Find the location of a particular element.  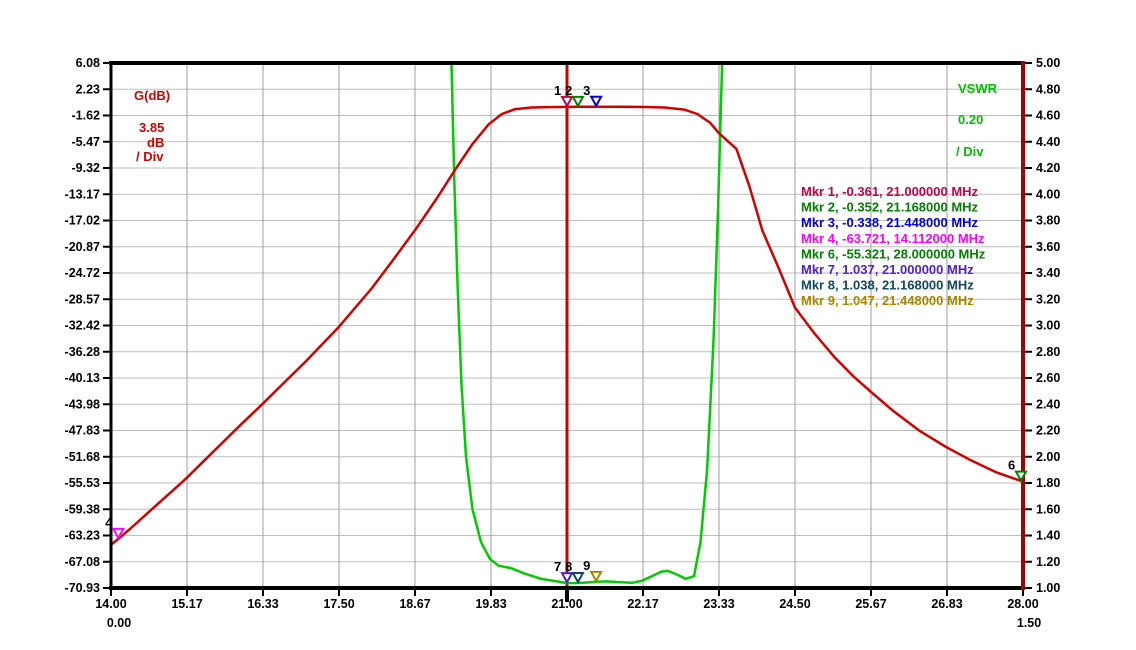

vswr-axis-title-line: / Div is located at coordinates (970, 151).